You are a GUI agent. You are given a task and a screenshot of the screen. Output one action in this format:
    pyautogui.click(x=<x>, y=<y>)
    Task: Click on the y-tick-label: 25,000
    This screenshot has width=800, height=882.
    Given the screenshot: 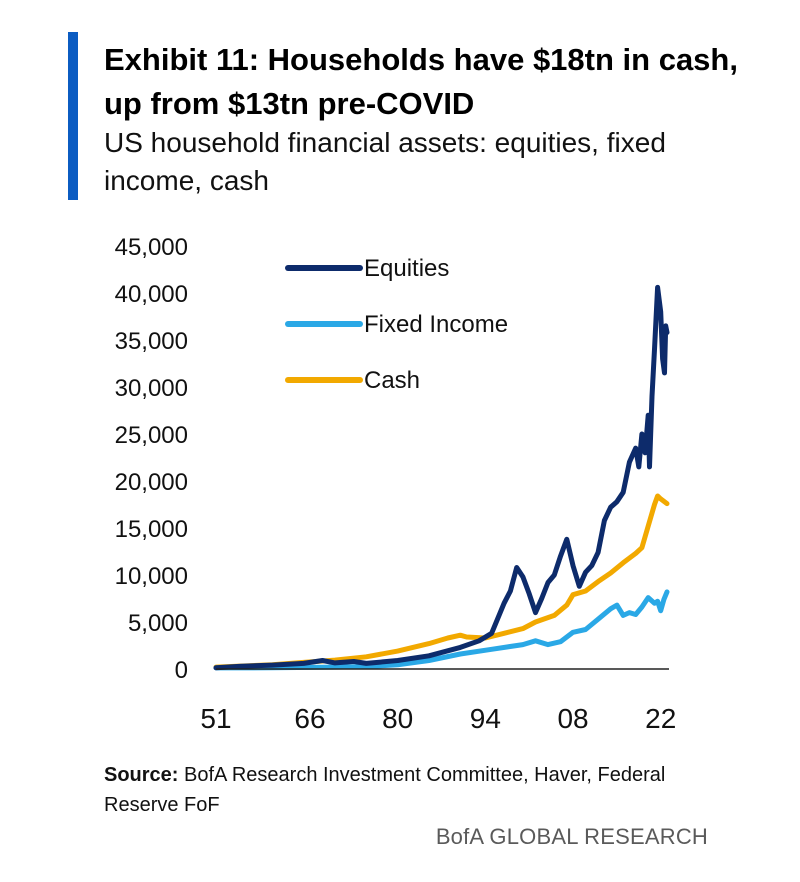 What is the action you would take?
    pyautogui.click(x=151, y=435)
    